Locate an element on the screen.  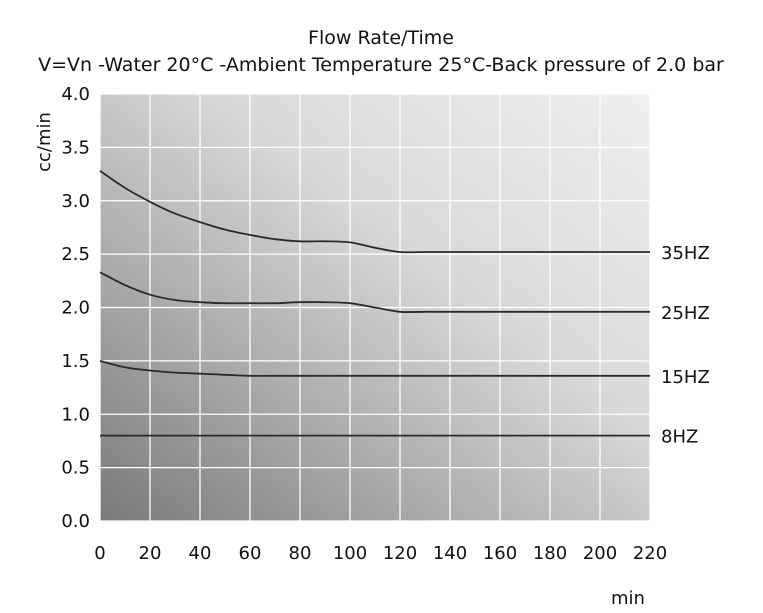
series-line-15hz is located at coordinates (374, 368).